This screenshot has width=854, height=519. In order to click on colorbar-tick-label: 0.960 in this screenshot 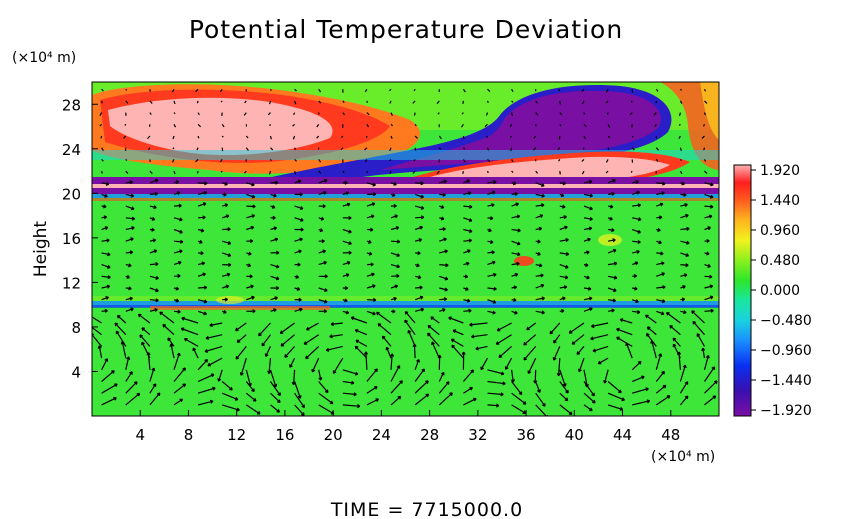, I will do `click(780, 231)`.